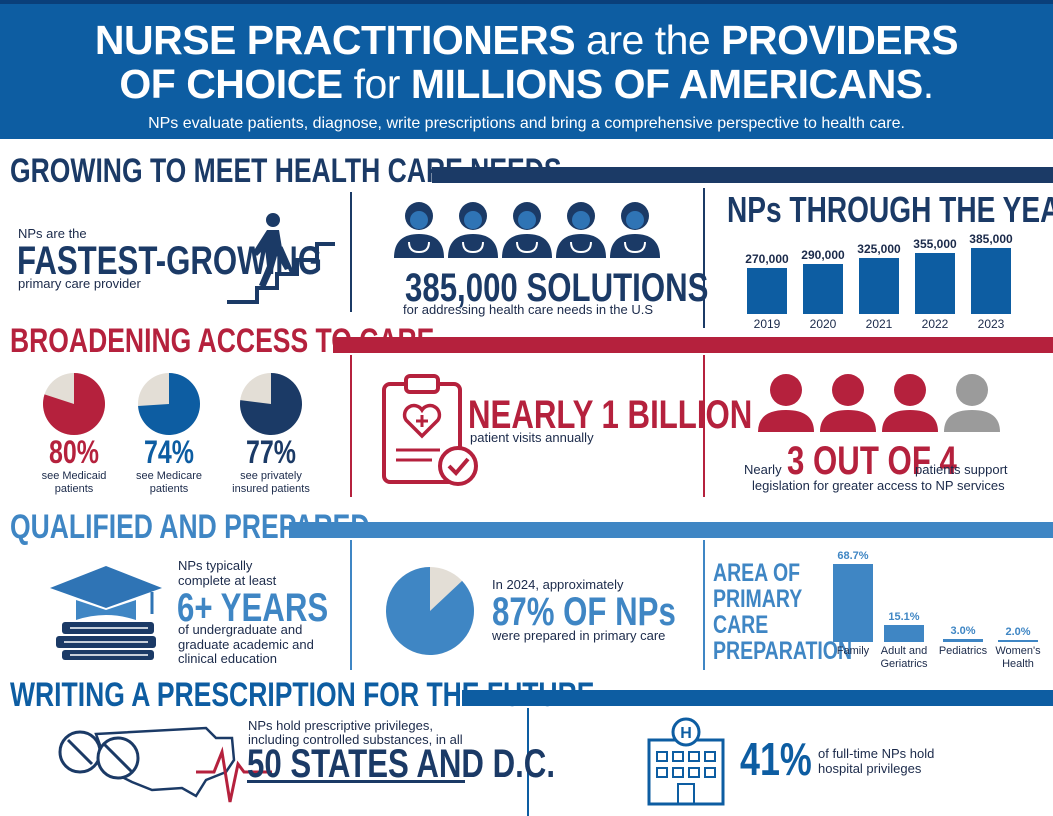 This screenshot has width=1053, height=816. I want to click on area-bar-category: Geriatrics, so click(904, 664).